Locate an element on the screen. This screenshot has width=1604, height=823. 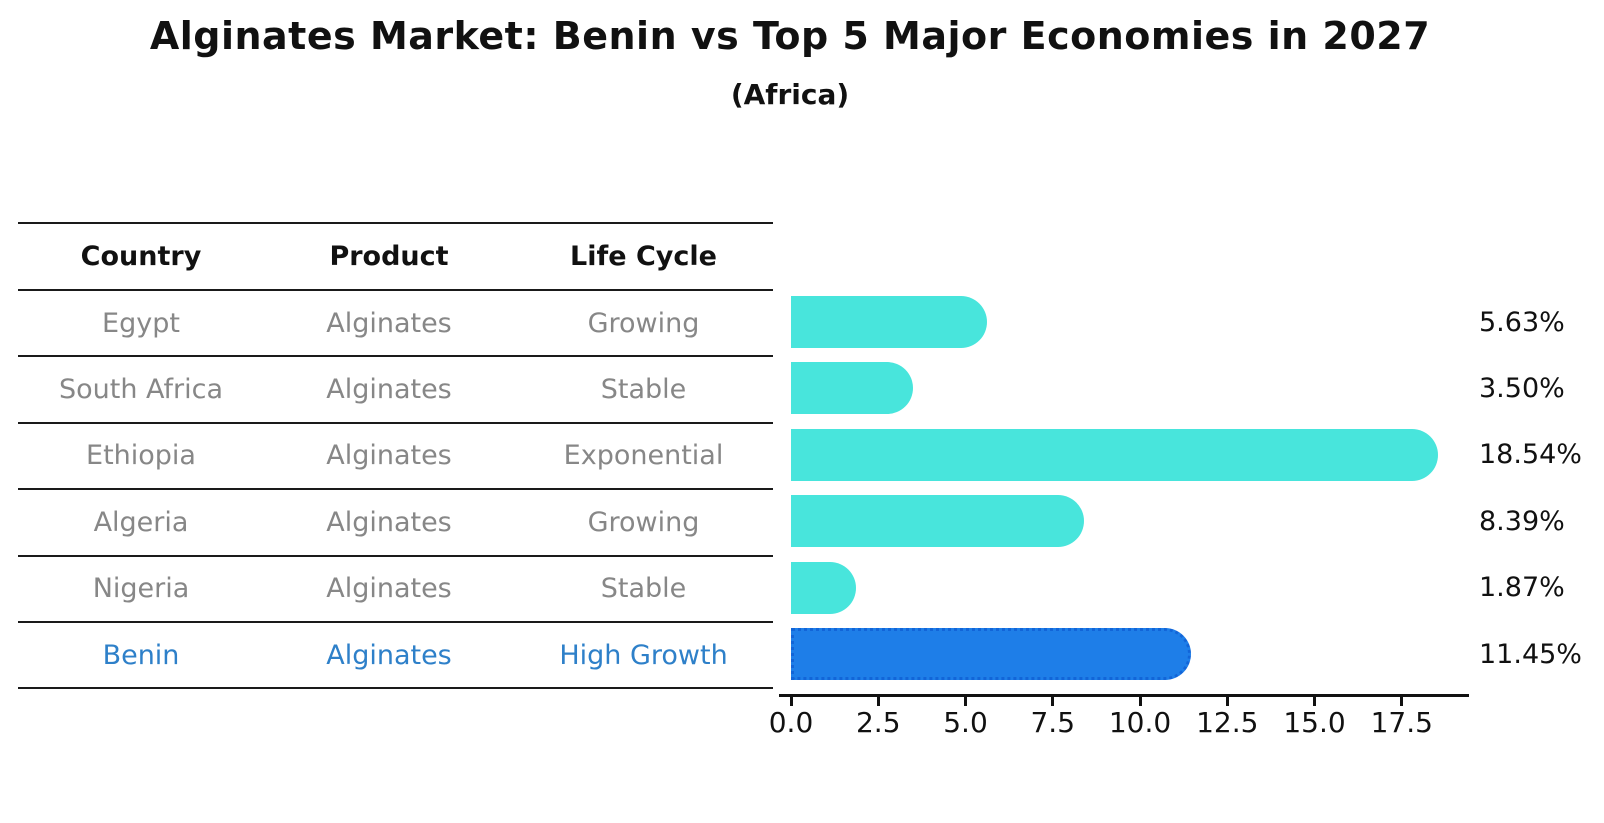
cell-country: South Africa is located at coordinates (141, 390).